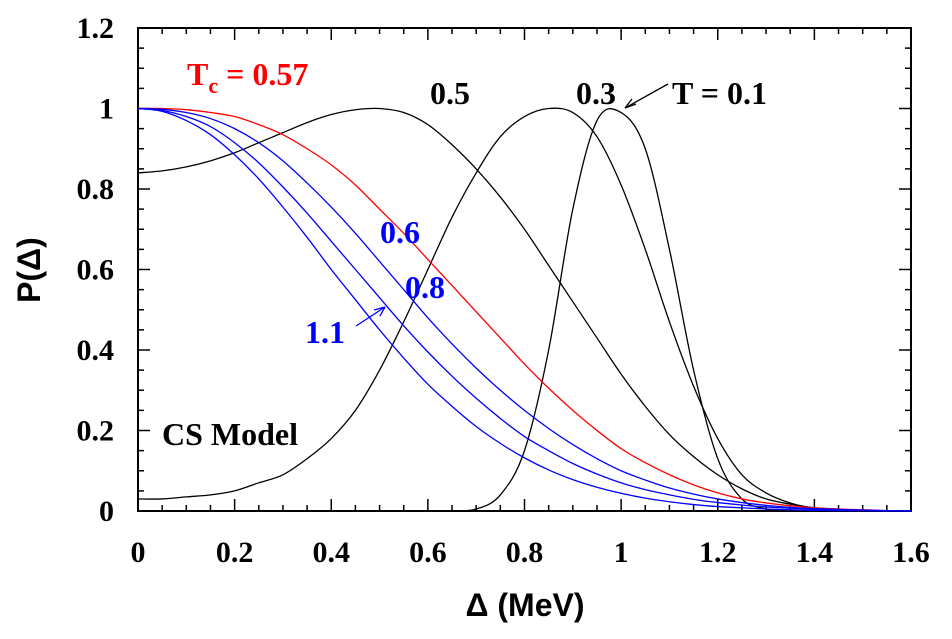  I want to click on x-tick-label: 0.6, so click(428, 552).